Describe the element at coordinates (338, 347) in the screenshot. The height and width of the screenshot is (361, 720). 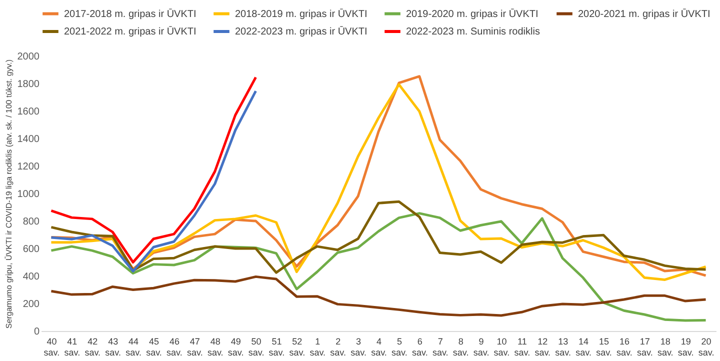
I see `x-tick-label: 2 sav.` at that location.